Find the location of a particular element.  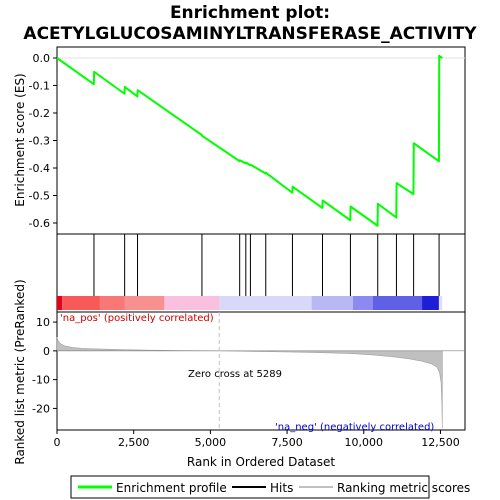

metric-y-axis-label: Ranked list metric (PreRanked) is located at coordinates (20, 371).